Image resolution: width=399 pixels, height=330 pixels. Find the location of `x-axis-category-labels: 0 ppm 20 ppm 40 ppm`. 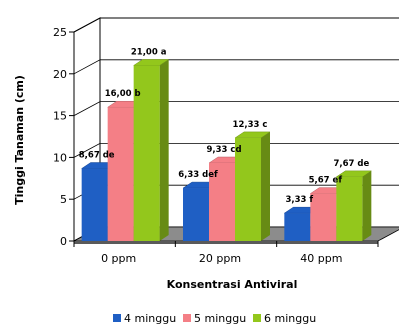

x-axis-category-labels: 0 ppm 20 ppm 40 ppm is located at coordinates (221, 258).